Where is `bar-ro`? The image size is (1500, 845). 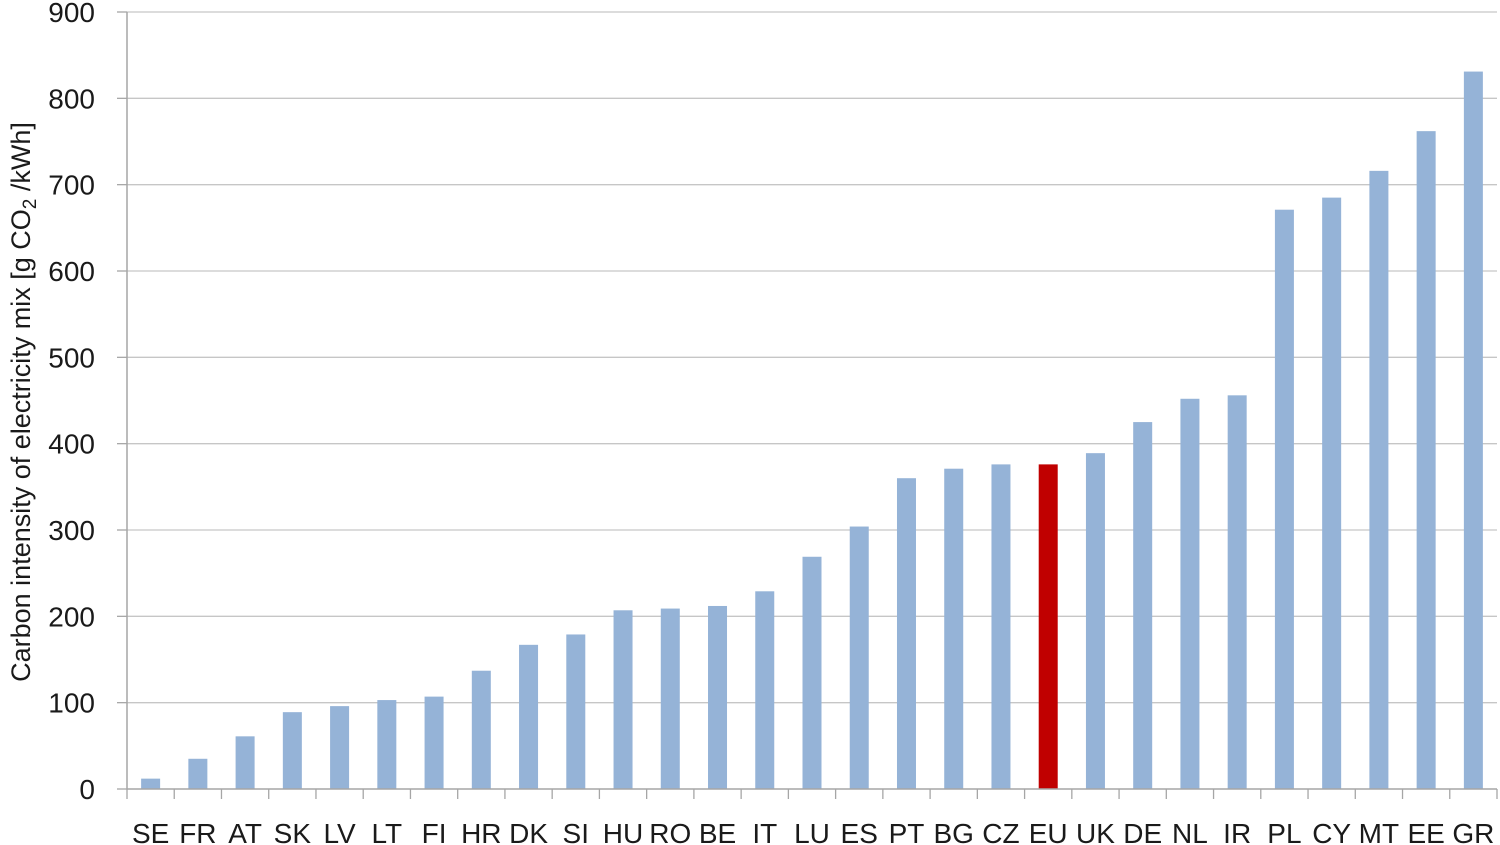
bar-ro is located at coordinates (670, 698).